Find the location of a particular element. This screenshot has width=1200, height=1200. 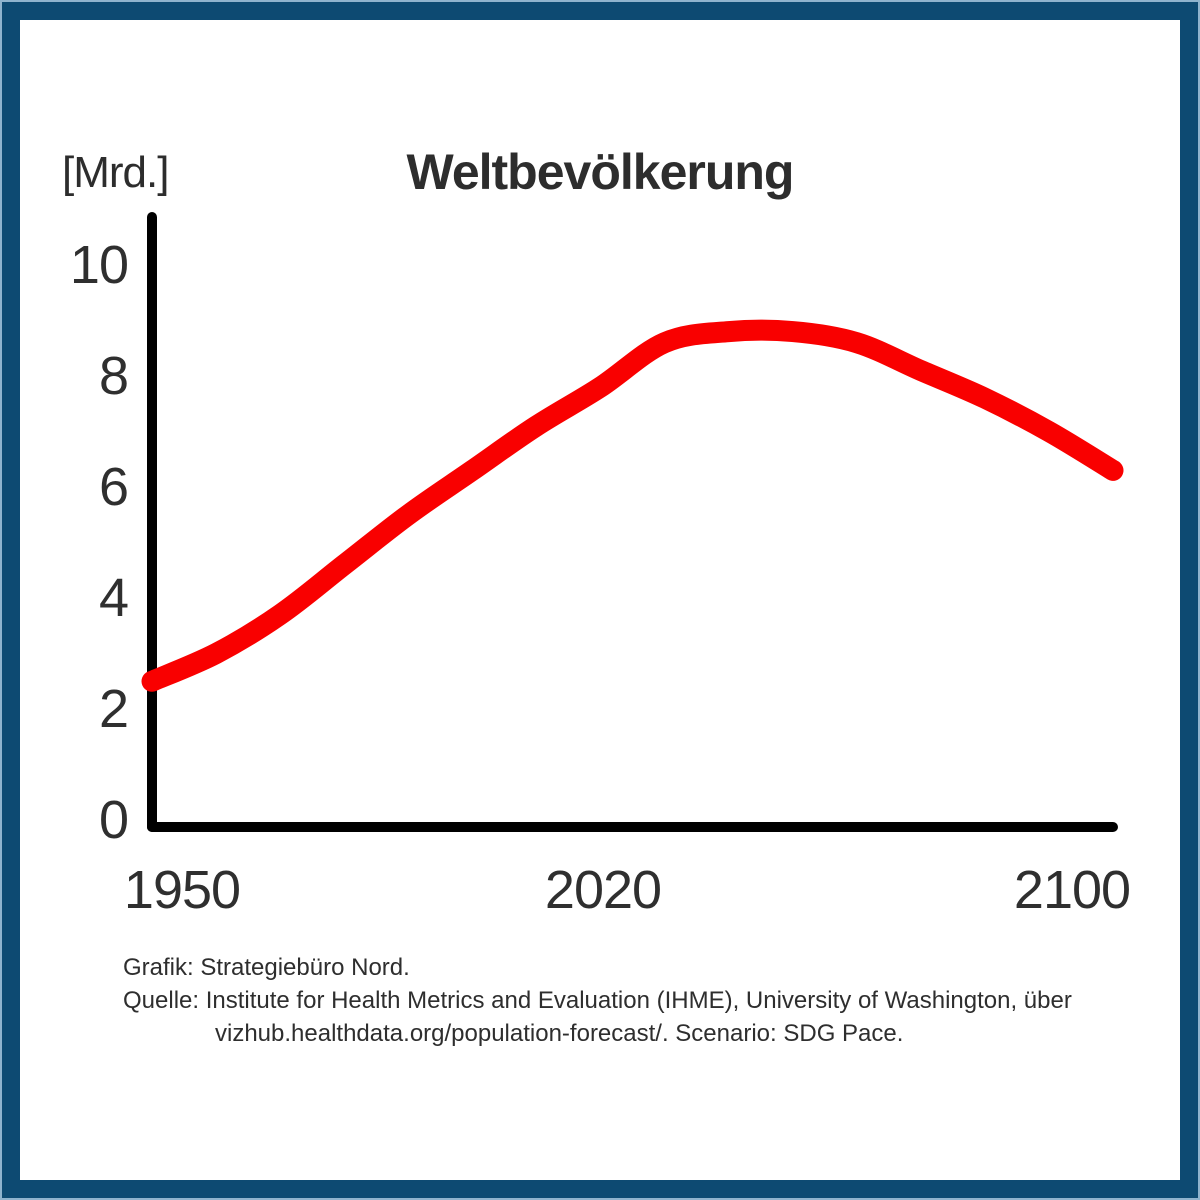

x-tick-2100: 2100 is located at coordinates (1072, 890).